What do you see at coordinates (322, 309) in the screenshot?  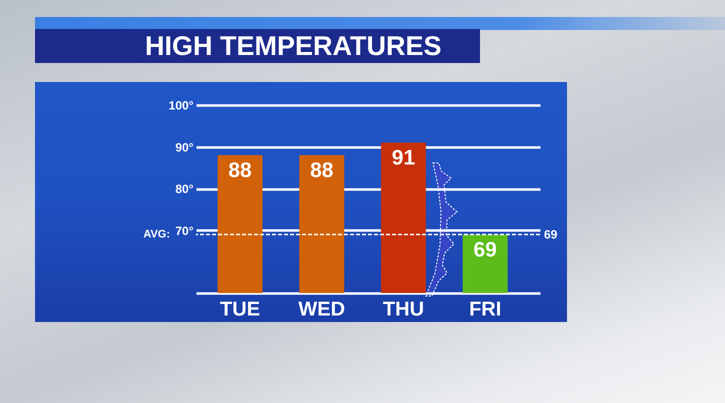 I see `x-tick-label: WED` at bounding box center [322, 309].